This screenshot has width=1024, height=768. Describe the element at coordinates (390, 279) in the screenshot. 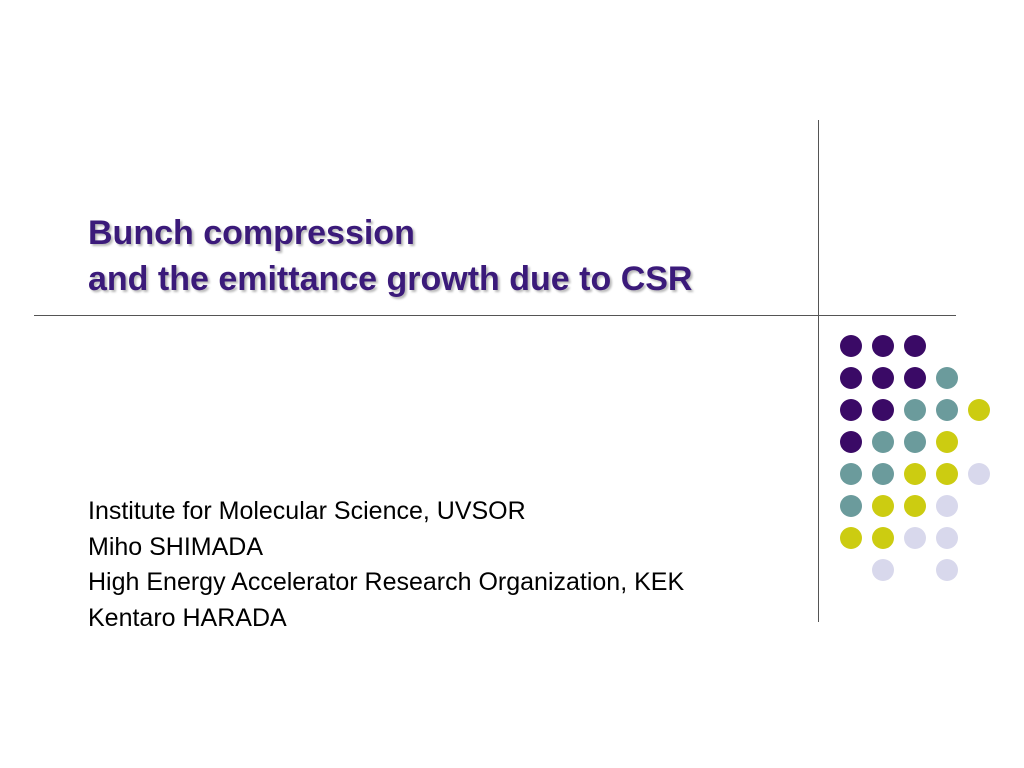

I see `title-line-2: and the emittance growth due to CSR` at that location.